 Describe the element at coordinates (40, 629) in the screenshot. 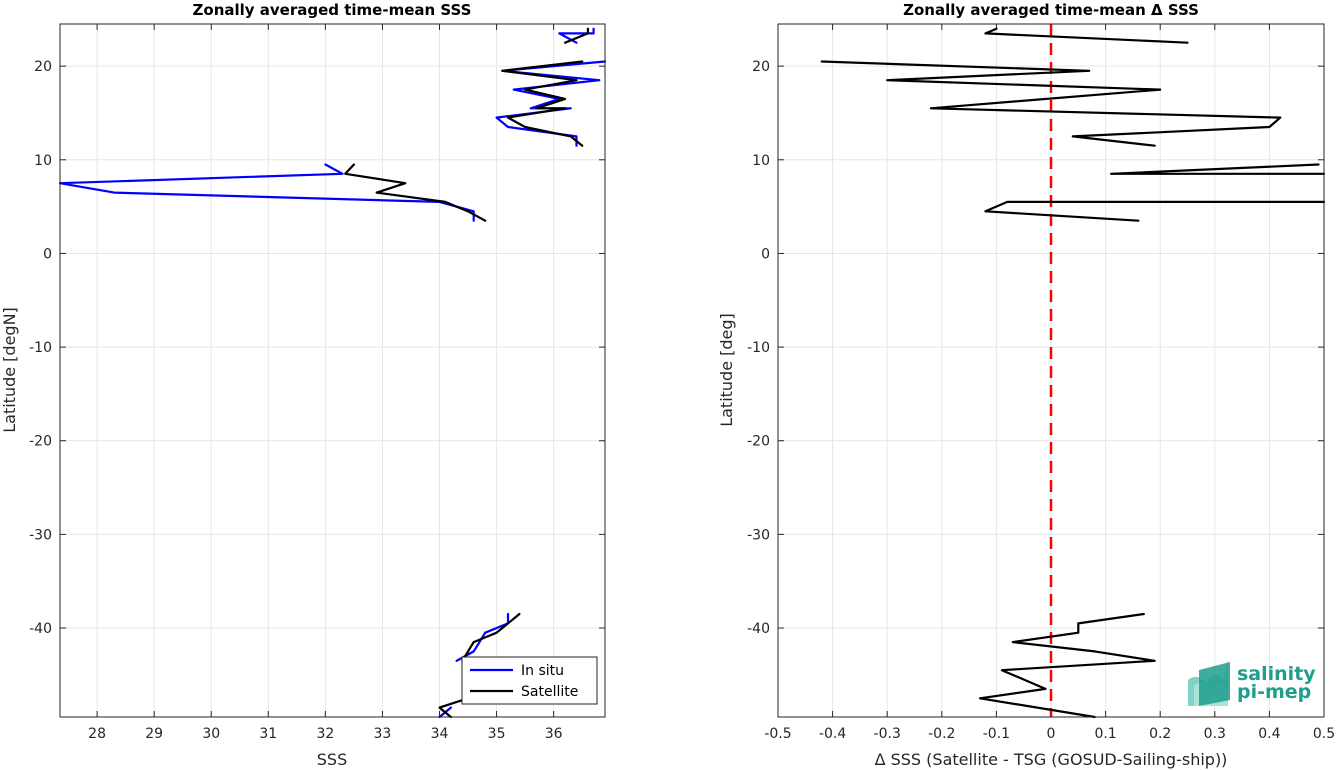

I see `left-y-tick-label: -40` at that location.